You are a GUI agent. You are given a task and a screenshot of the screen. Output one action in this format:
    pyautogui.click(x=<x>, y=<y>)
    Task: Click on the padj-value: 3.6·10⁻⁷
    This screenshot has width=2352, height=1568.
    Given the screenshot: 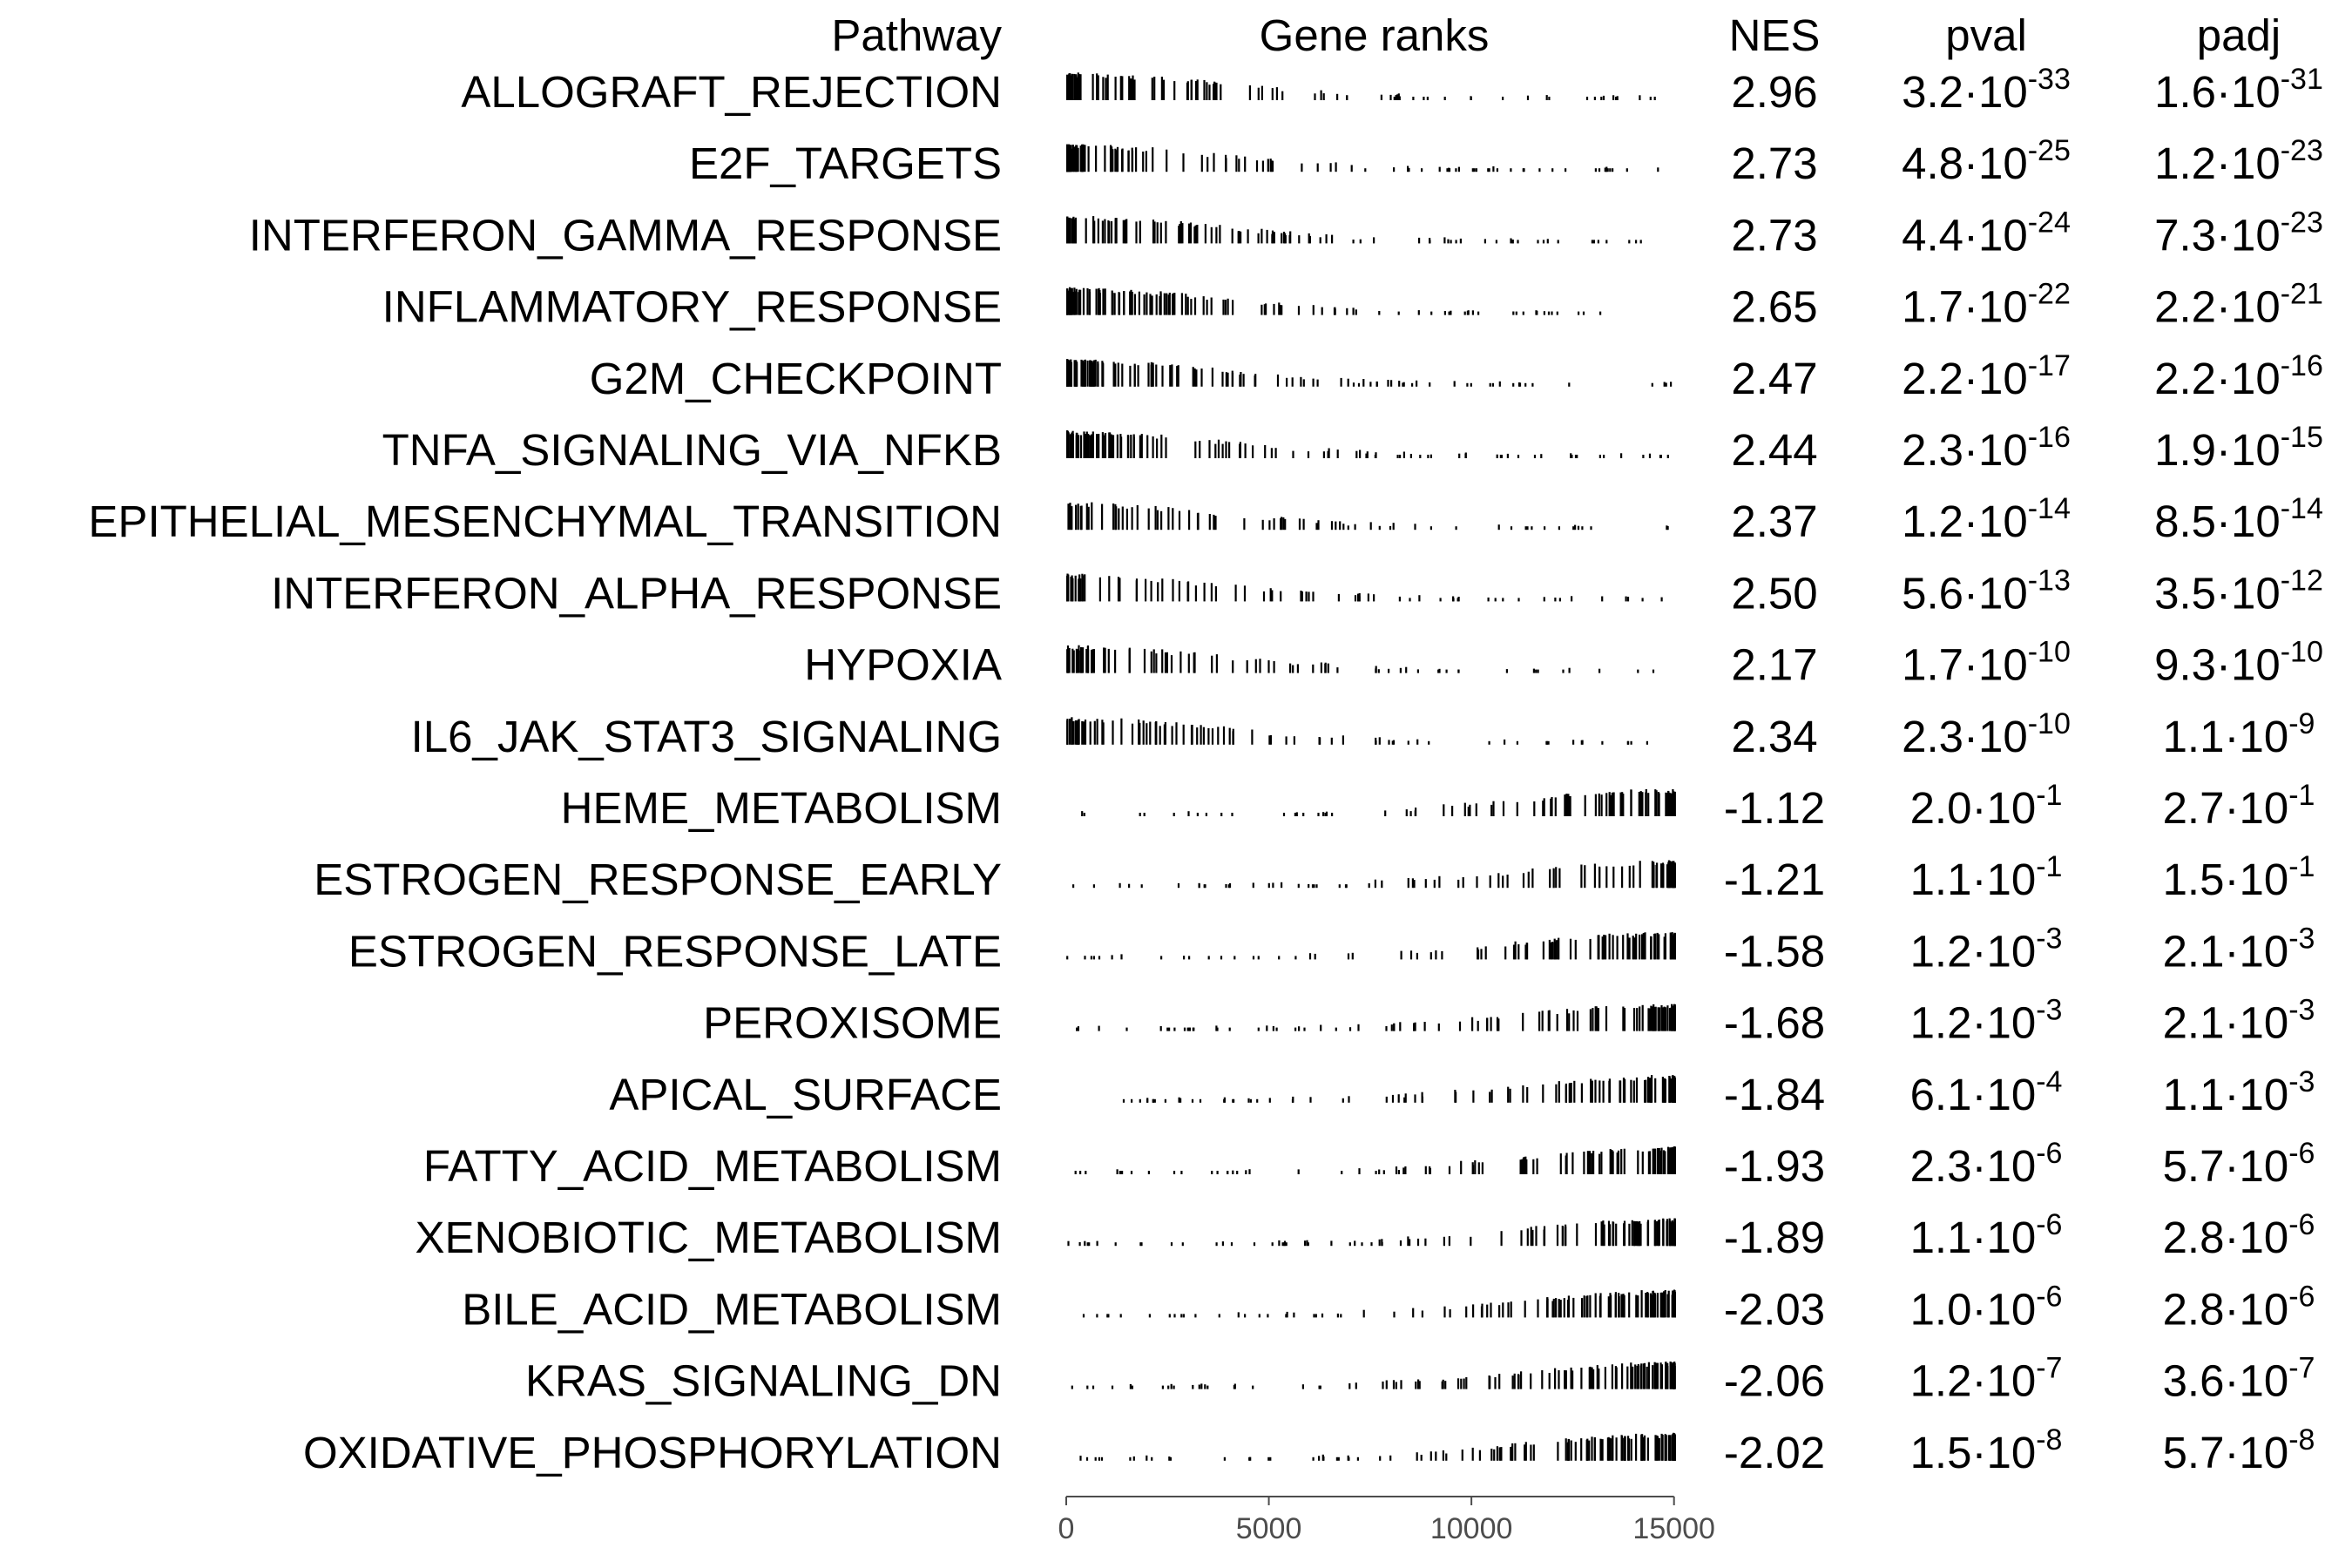 What is the action you would take?
    pyautogui.click(x=2239, y=1379)
    